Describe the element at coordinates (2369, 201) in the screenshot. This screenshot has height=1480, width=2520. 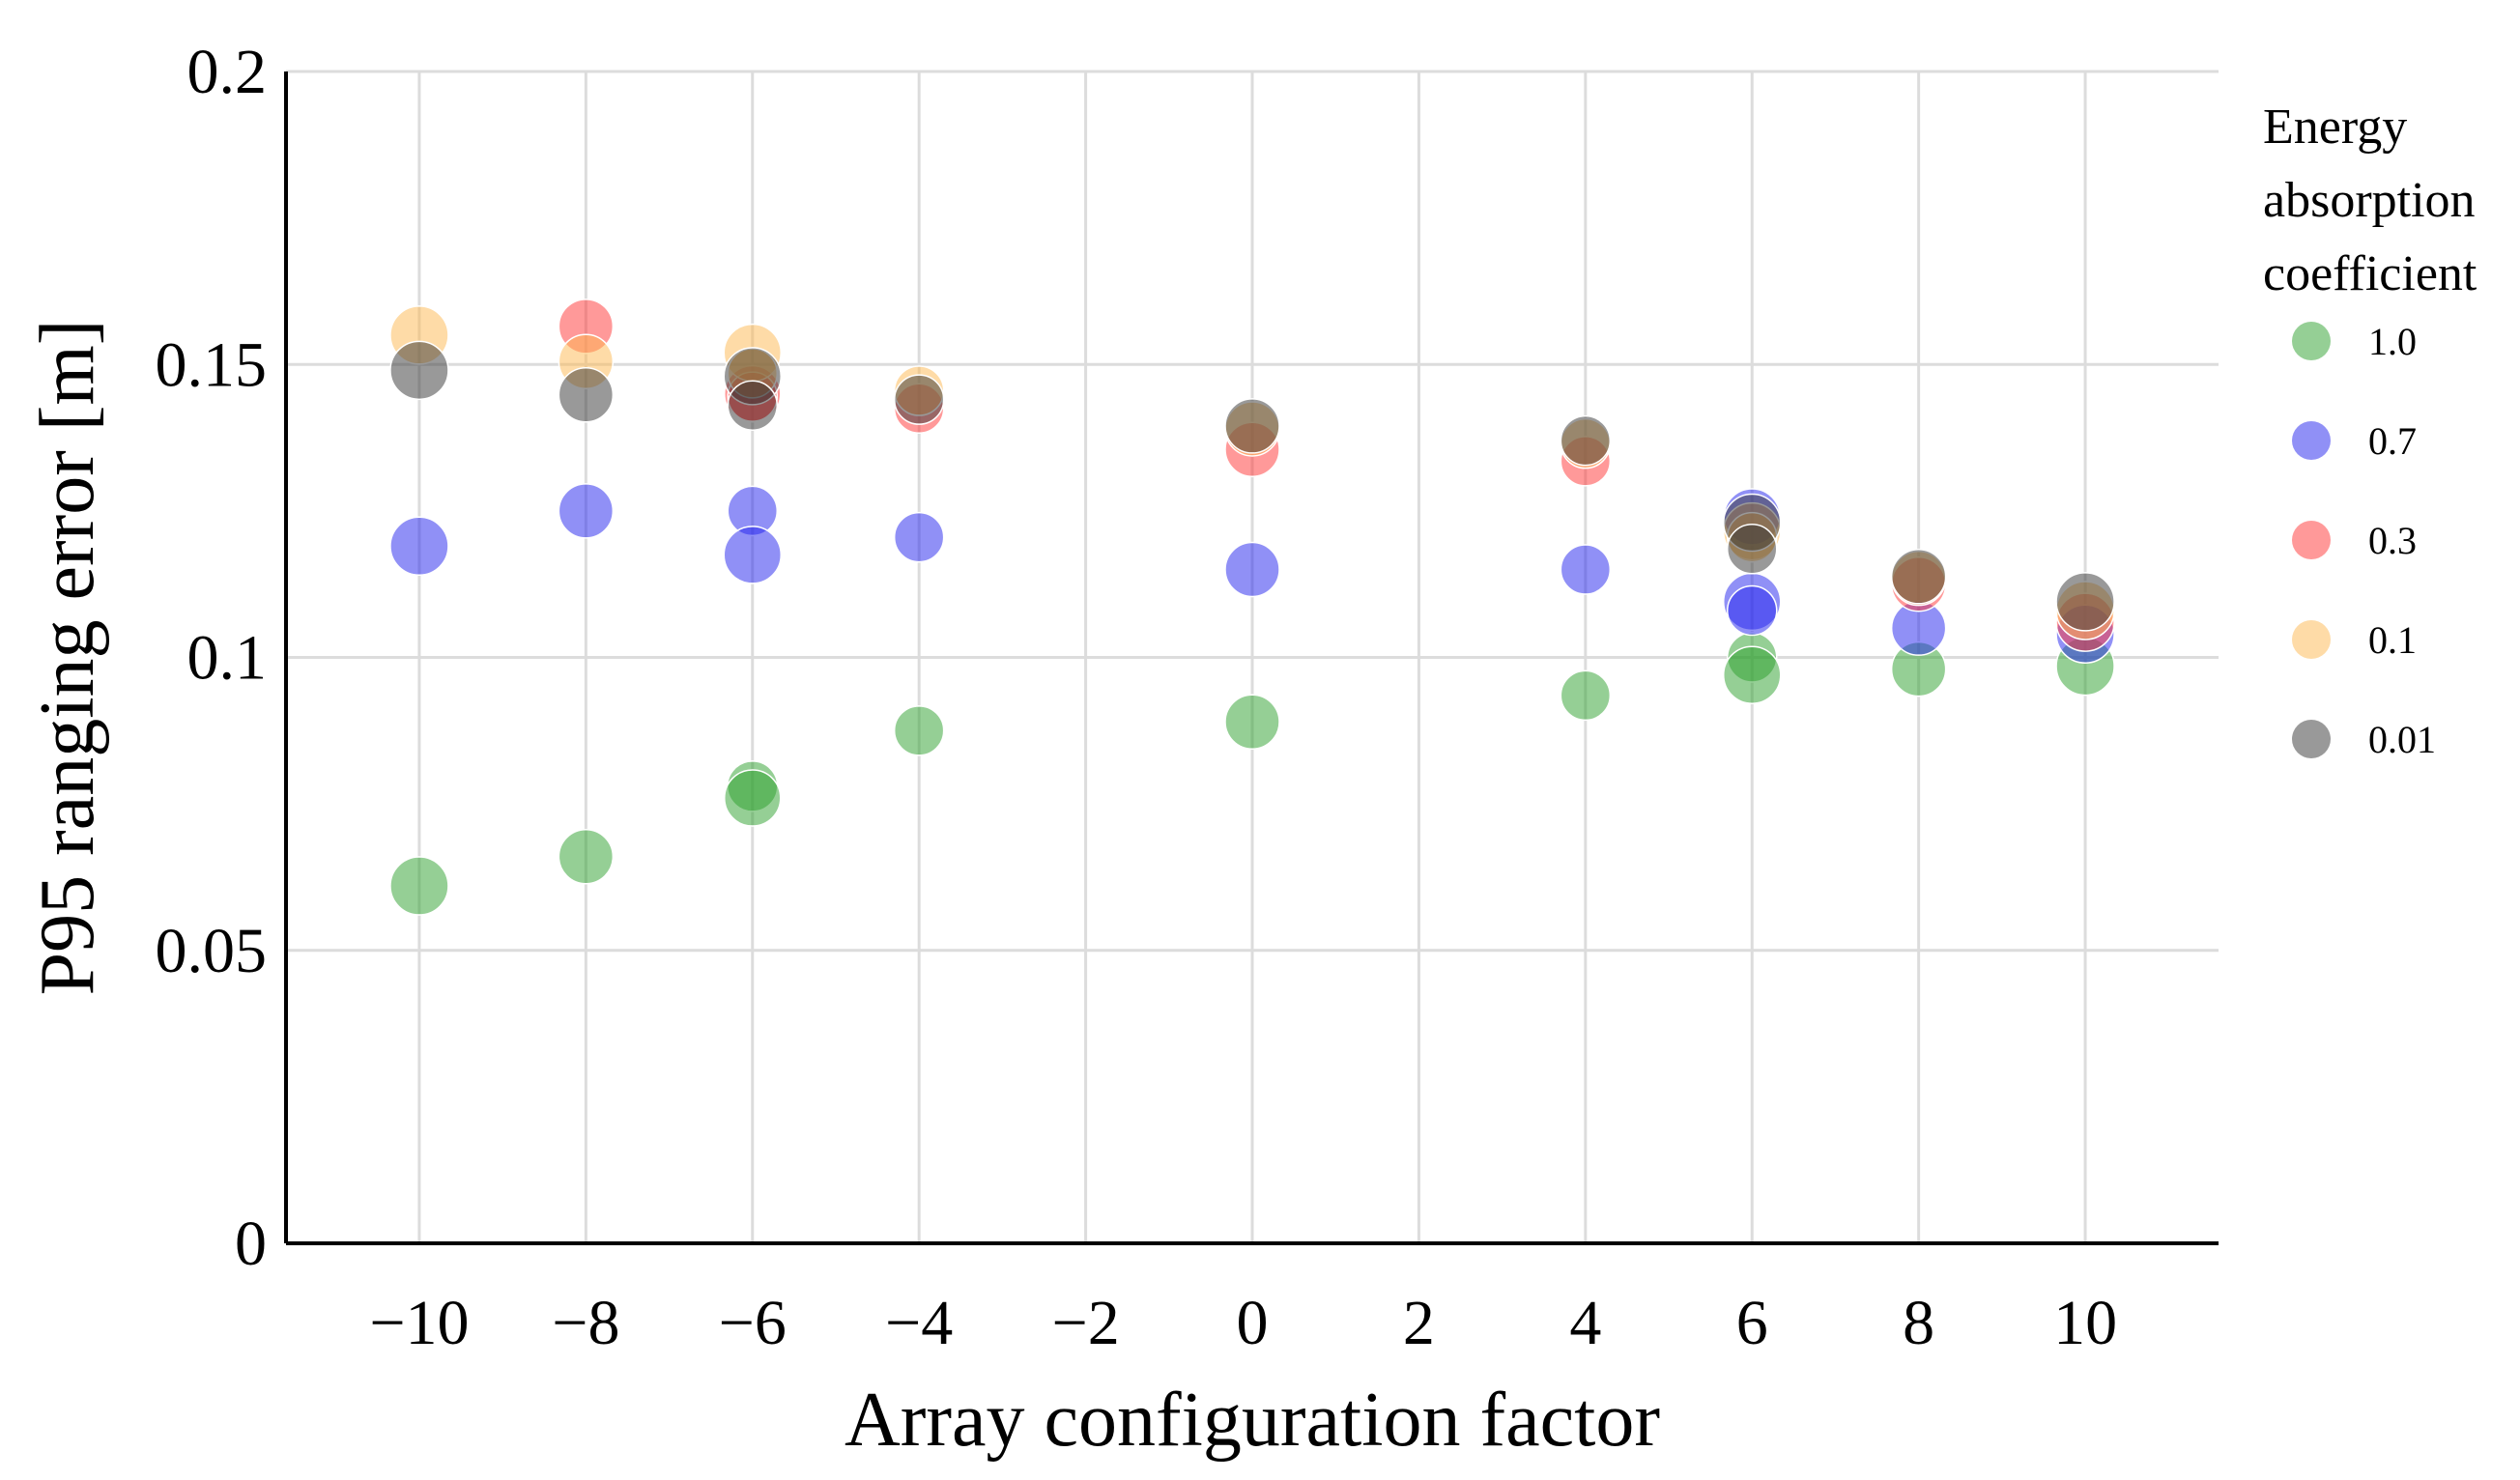
I see `legend-title-line-2: absorption` at that location.